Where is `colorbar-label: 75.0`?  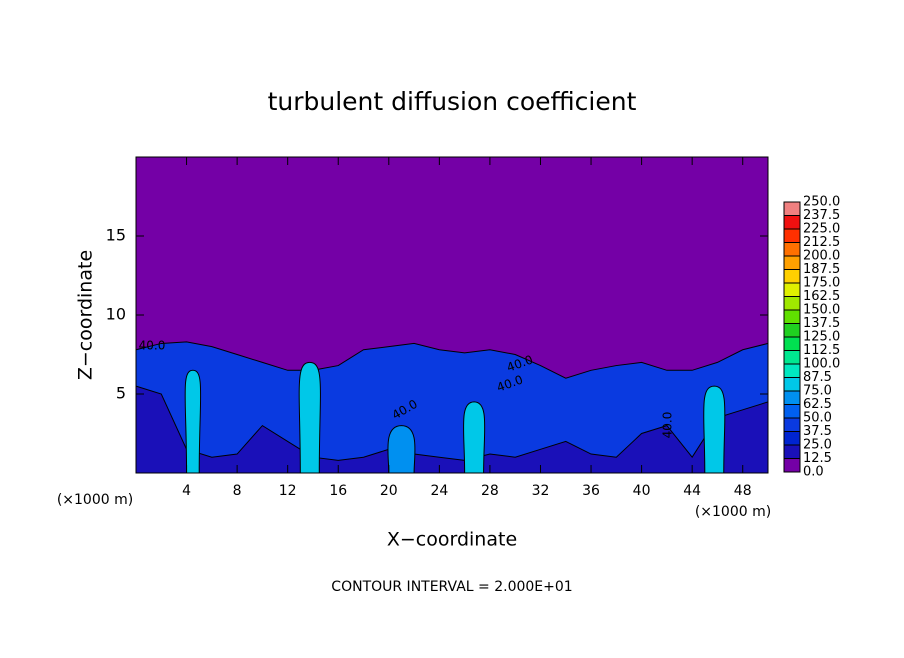
colorbar-label: 75.0 is located at coordinates (817, 391).